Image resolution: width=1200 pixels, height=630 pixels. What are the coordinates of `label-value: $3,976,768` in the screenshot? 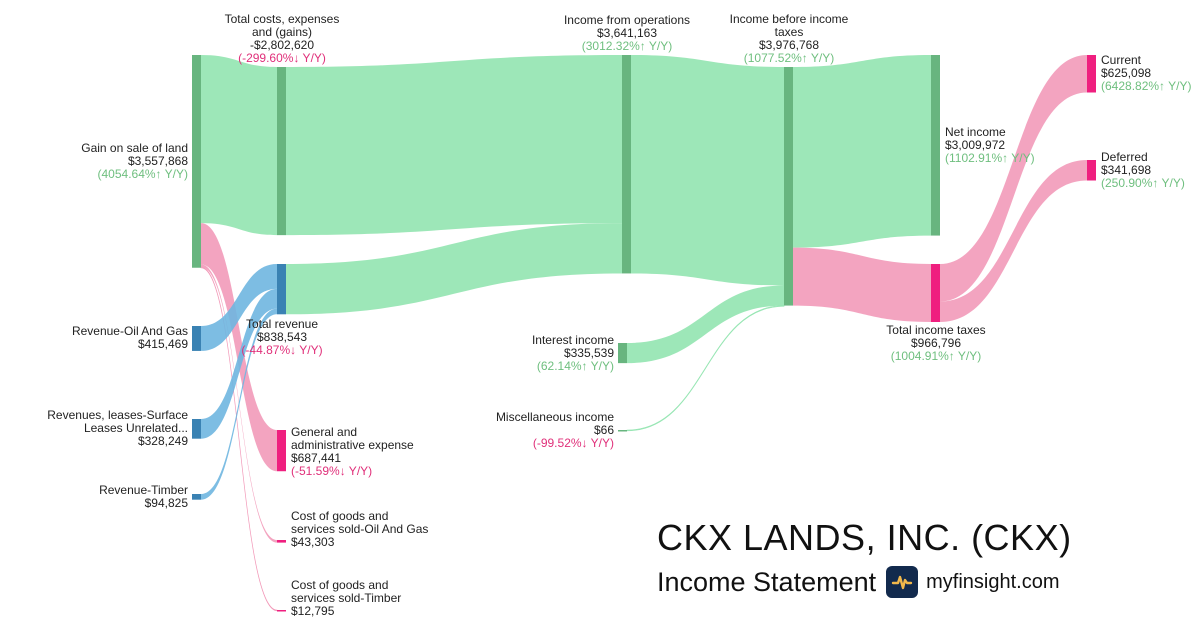 It's located at (789, 45).